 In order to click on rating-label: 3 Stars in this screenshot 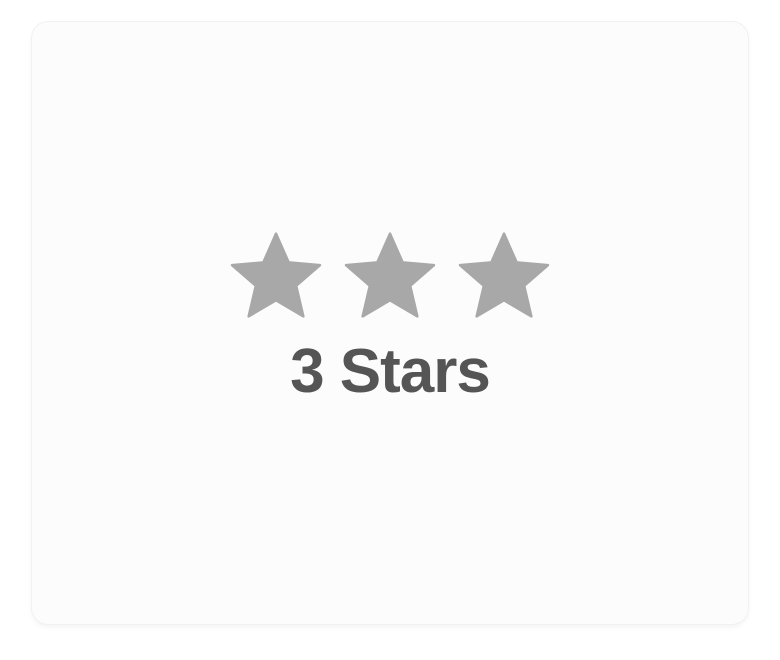, I will do `click(390, 371)`.